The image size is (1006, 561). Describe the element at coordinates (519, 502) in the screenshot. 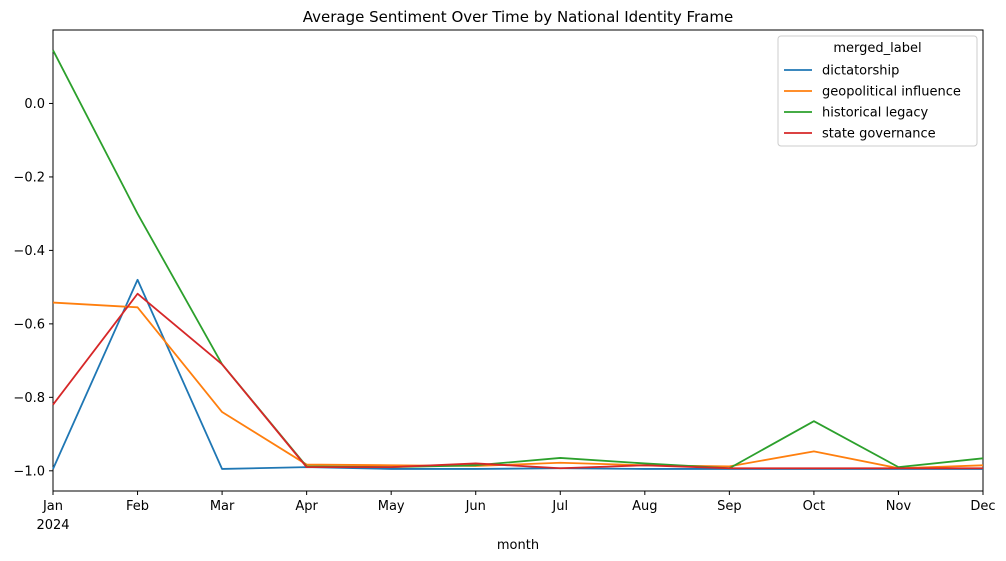

I see `x-axis: Jan Feb Mar Apr May Jun Jul Aug Sep Oct Nov Dec` at that location.